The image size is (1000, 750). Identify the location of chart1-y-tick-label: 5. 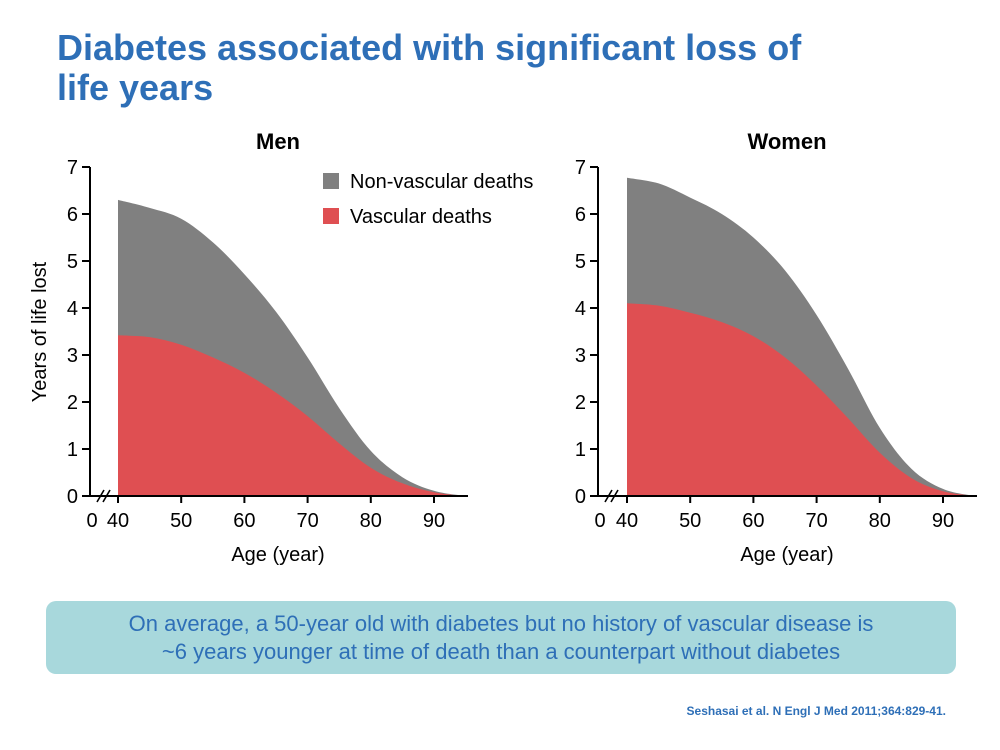
(72, 262).